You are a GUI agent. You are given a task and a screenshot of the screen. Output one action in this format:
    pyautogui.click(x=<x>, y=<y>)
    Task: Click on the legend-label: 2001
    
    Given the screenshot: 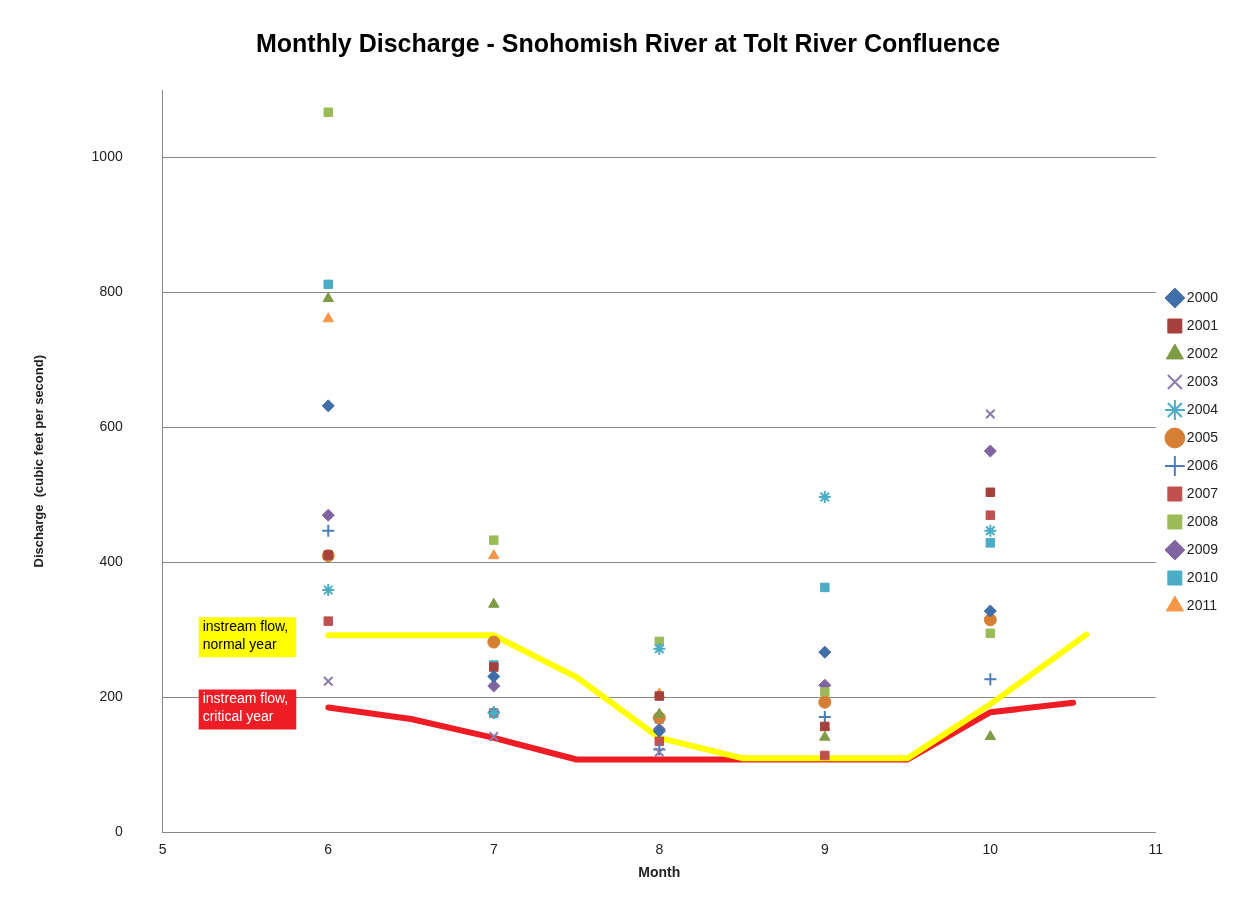 What is the action you would take?
    pyautogui.click(x=1202, y=324)
    